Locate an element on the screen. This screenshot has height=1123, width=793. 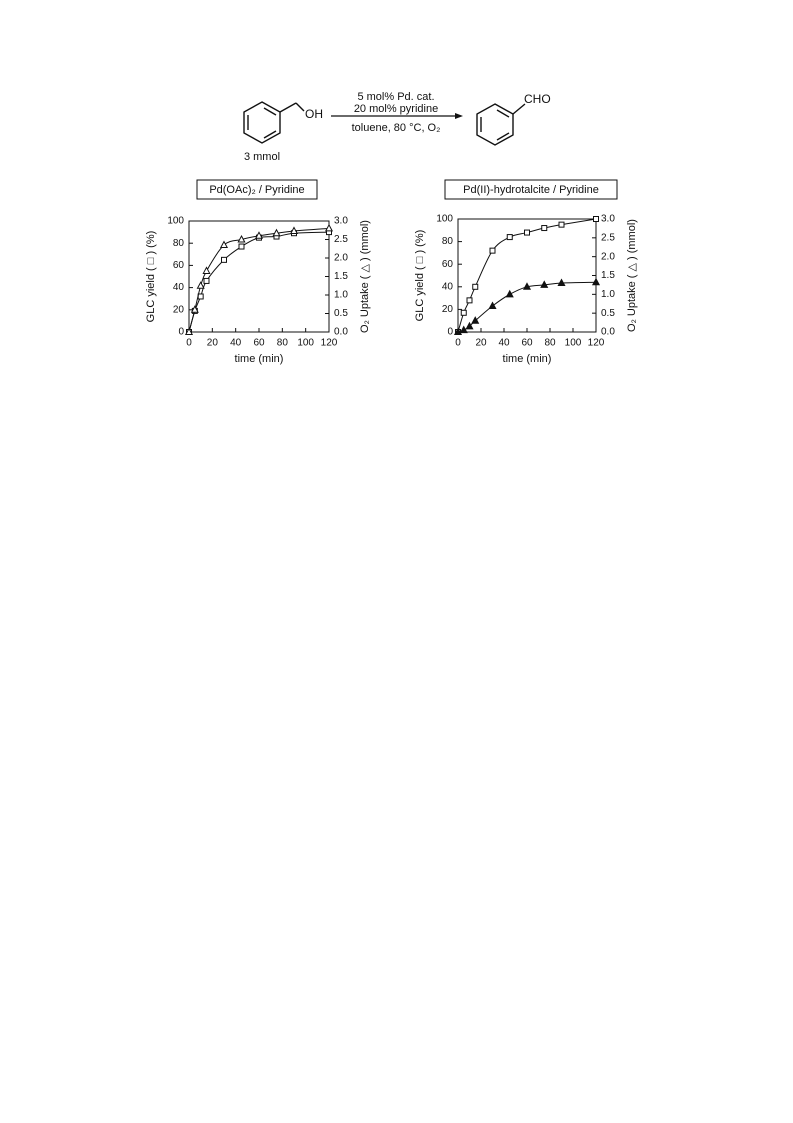
plot-frame is located at coordinates (527, 275).